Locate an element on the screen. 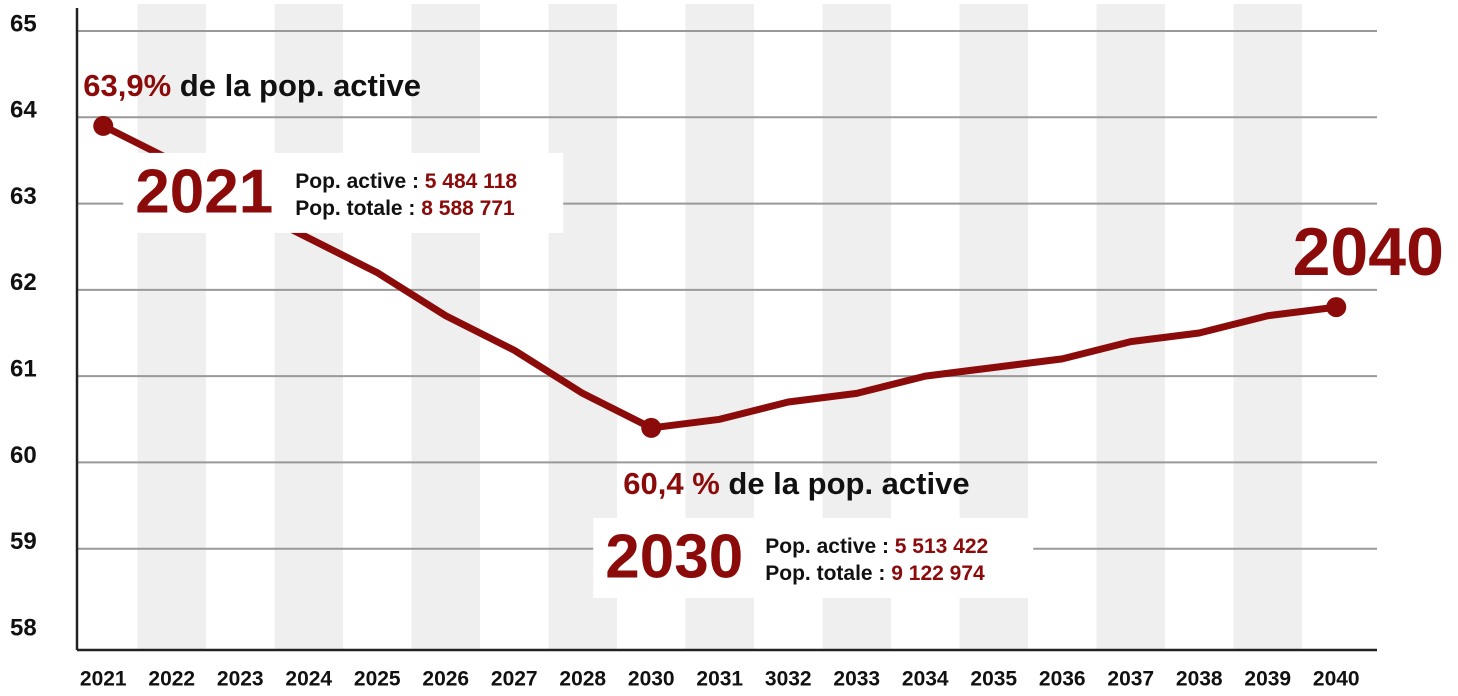 Image resolution: width=1458 pixels, height=696 pixels. annotation-pct: 60,4 % is located at coordinates (671, 483).